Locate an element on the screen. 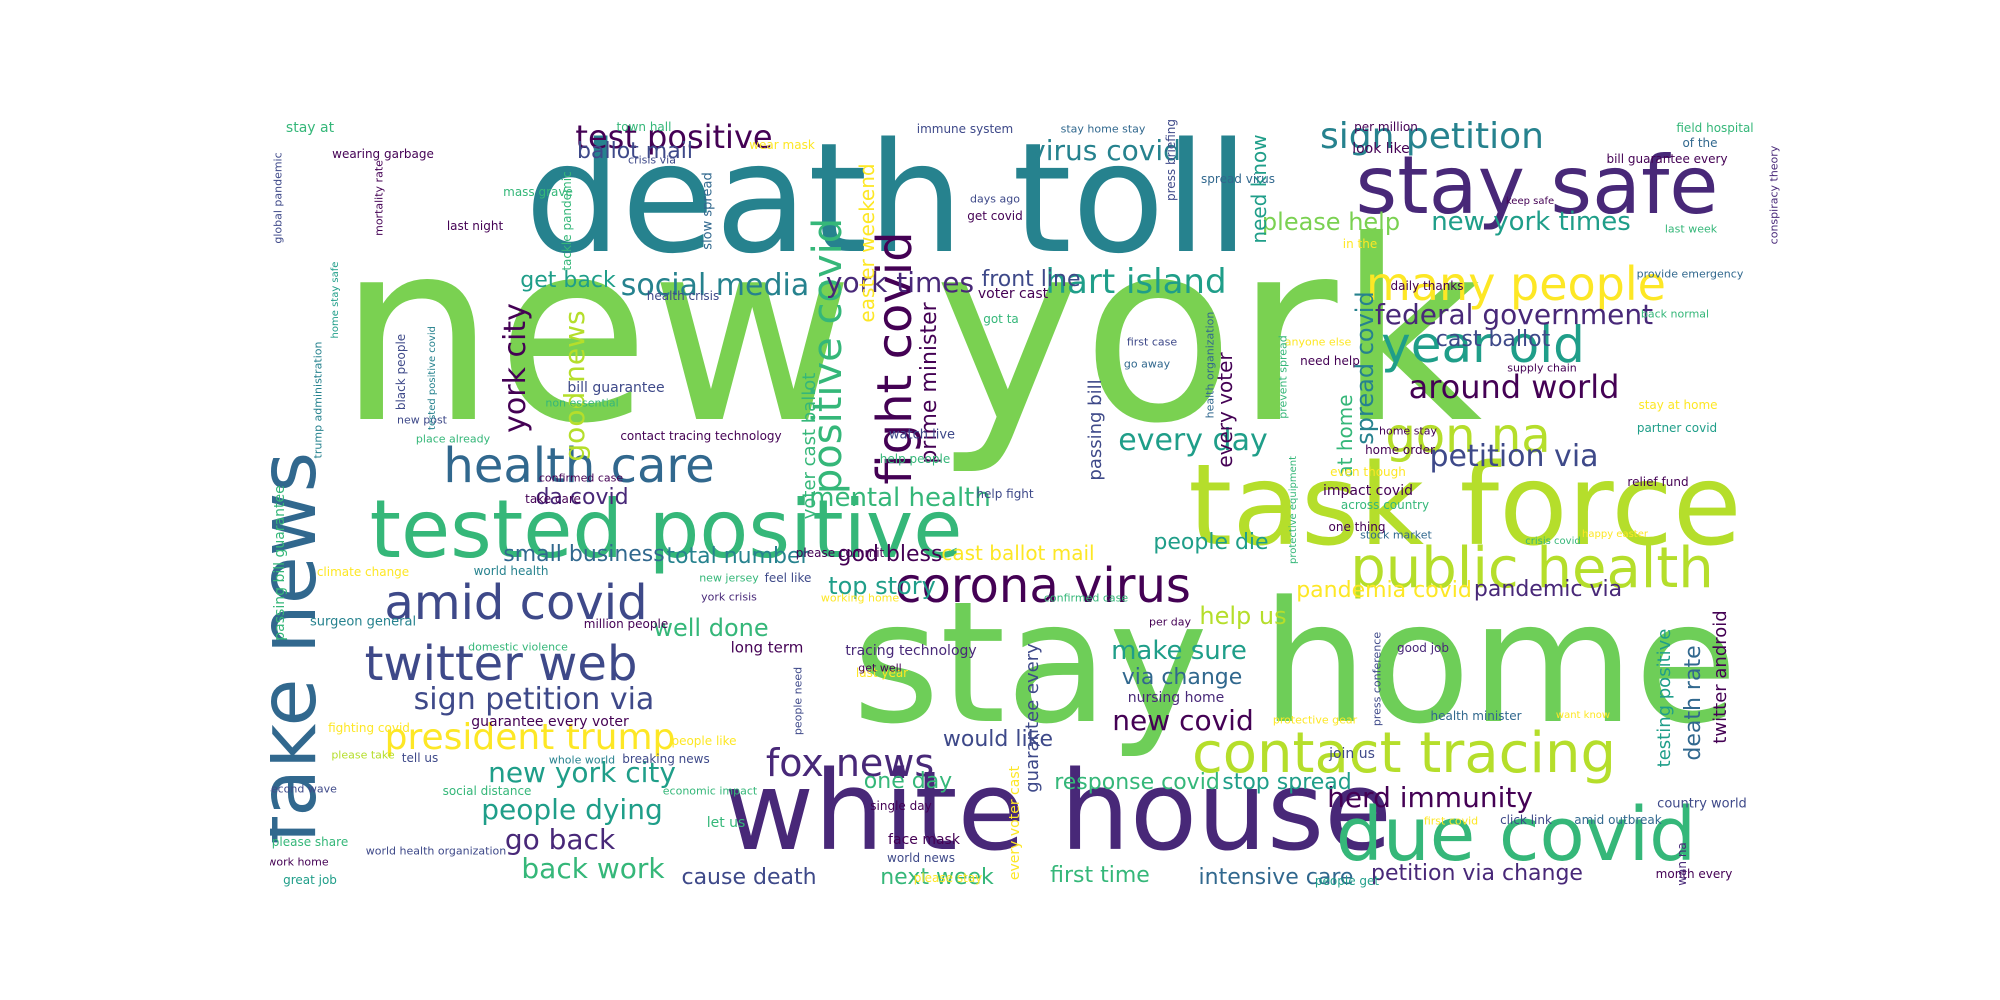 The width and height of the screenshot is (2000, 1000). cloud-word: new york city is located at coordinates (582, 772).